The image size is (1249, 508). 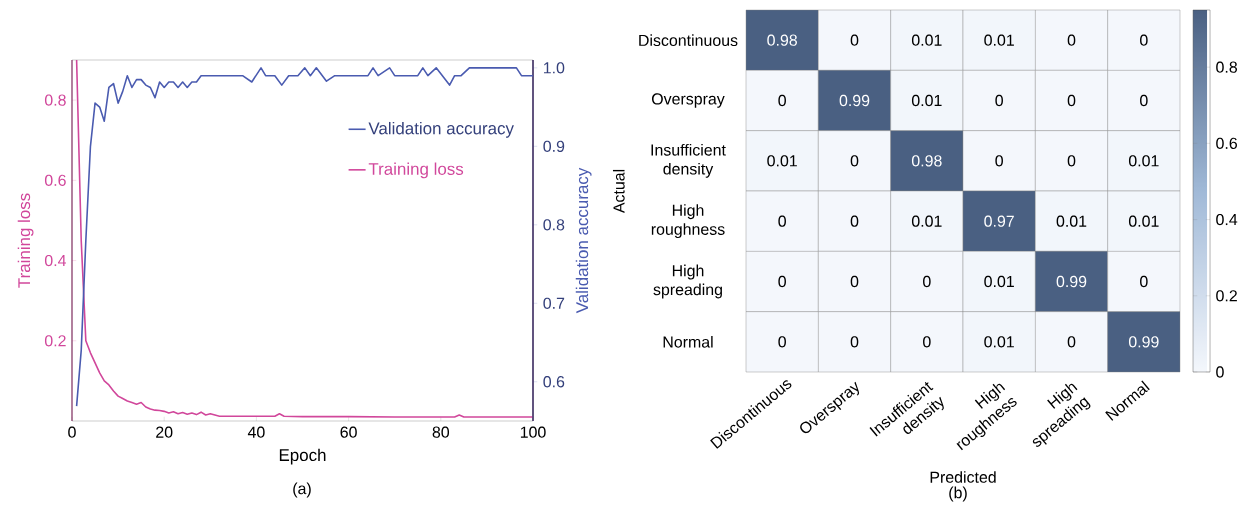 I want to click on color-bar-label: 0.4, so click(x=1227, y=219).